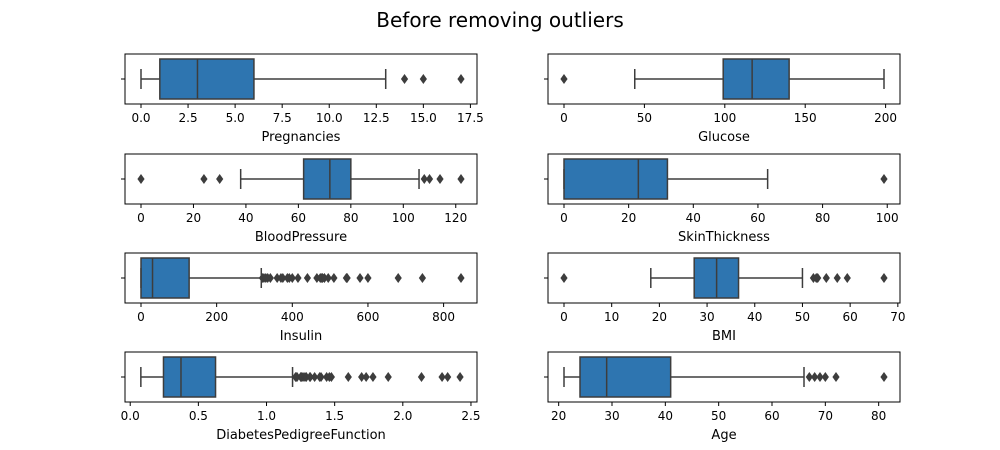  I want to click on insulin-box, so click(165, 278).